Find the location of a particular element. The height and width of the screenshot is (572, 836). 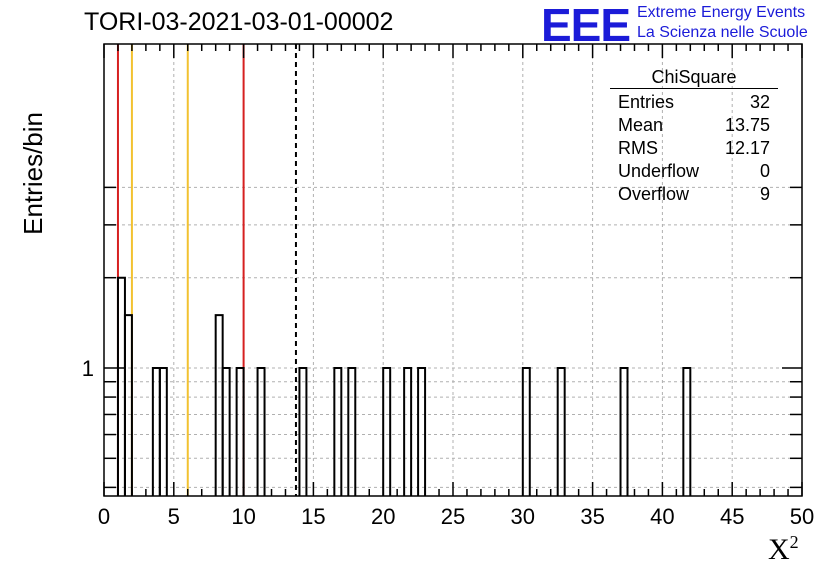

x-tick-label: 50 is located at coordinates (802, 516).